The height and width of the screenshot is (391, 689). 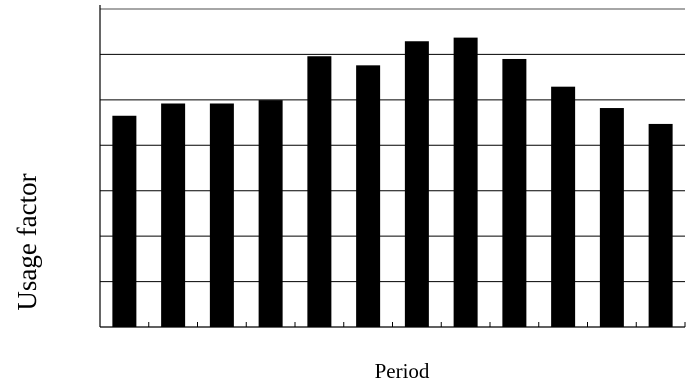 What do you see at coordinates (402, 371) in the screenshot?
I see `x-axis-label: Period` at bounding box center [402, 371].